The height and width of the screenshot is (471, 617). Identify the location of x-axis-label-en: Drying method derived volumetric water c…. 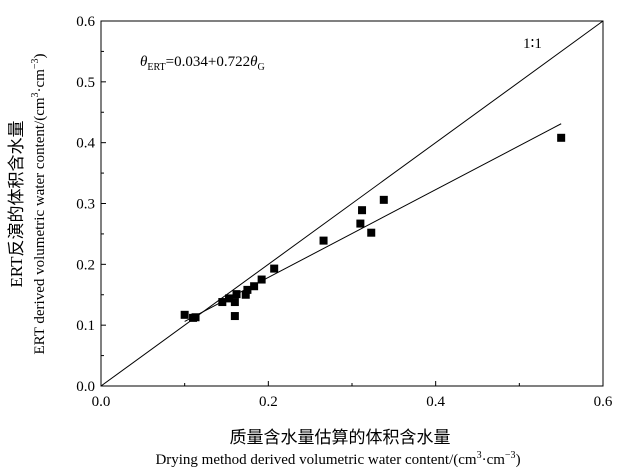
(337, 459).